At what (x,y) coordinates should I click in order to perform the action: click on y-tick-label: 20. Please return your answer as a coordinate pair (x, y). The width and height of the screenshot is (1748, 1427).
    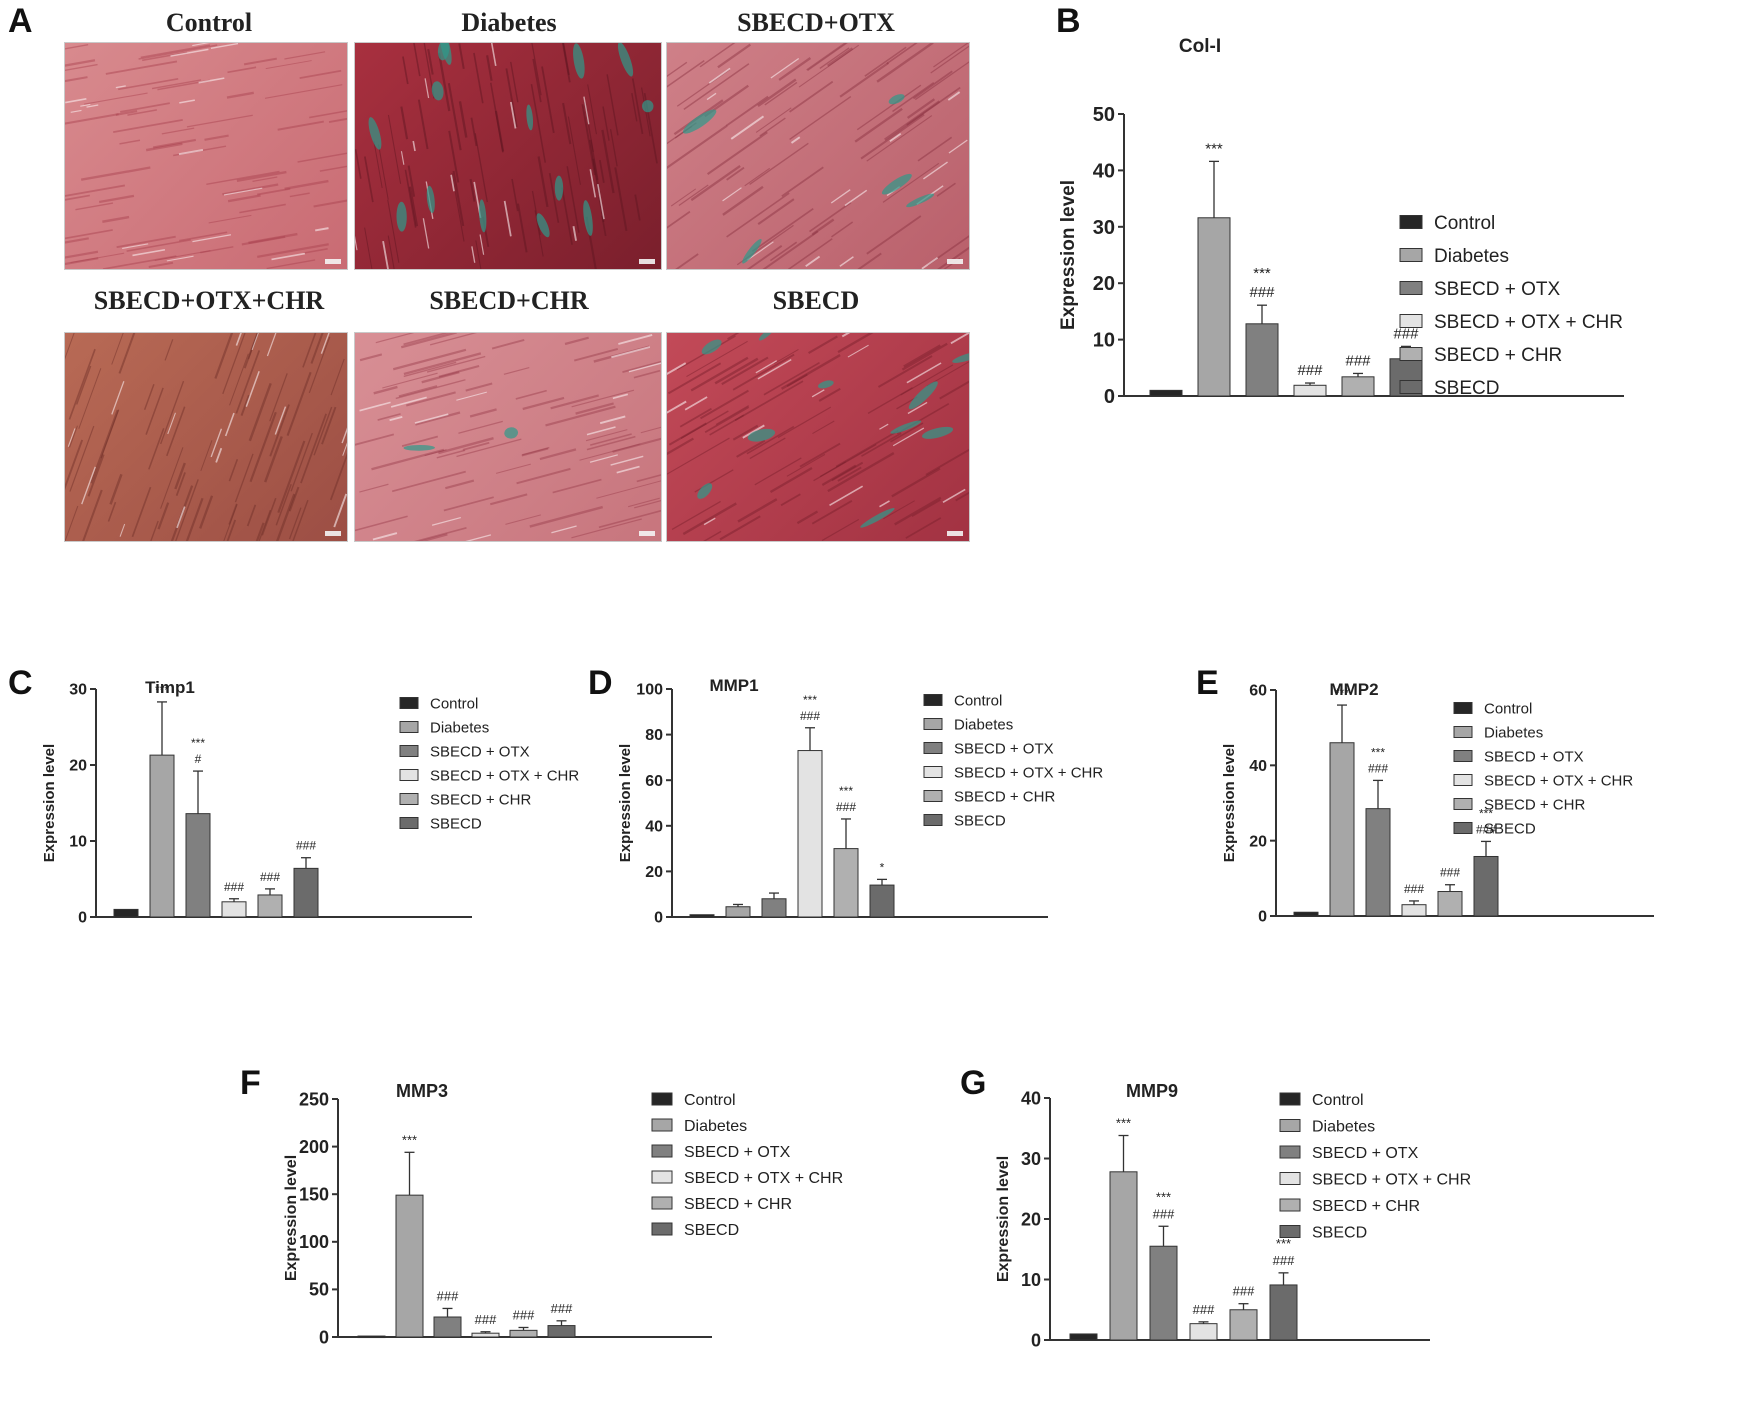
    Looking at the image, I should click on (654, 872).